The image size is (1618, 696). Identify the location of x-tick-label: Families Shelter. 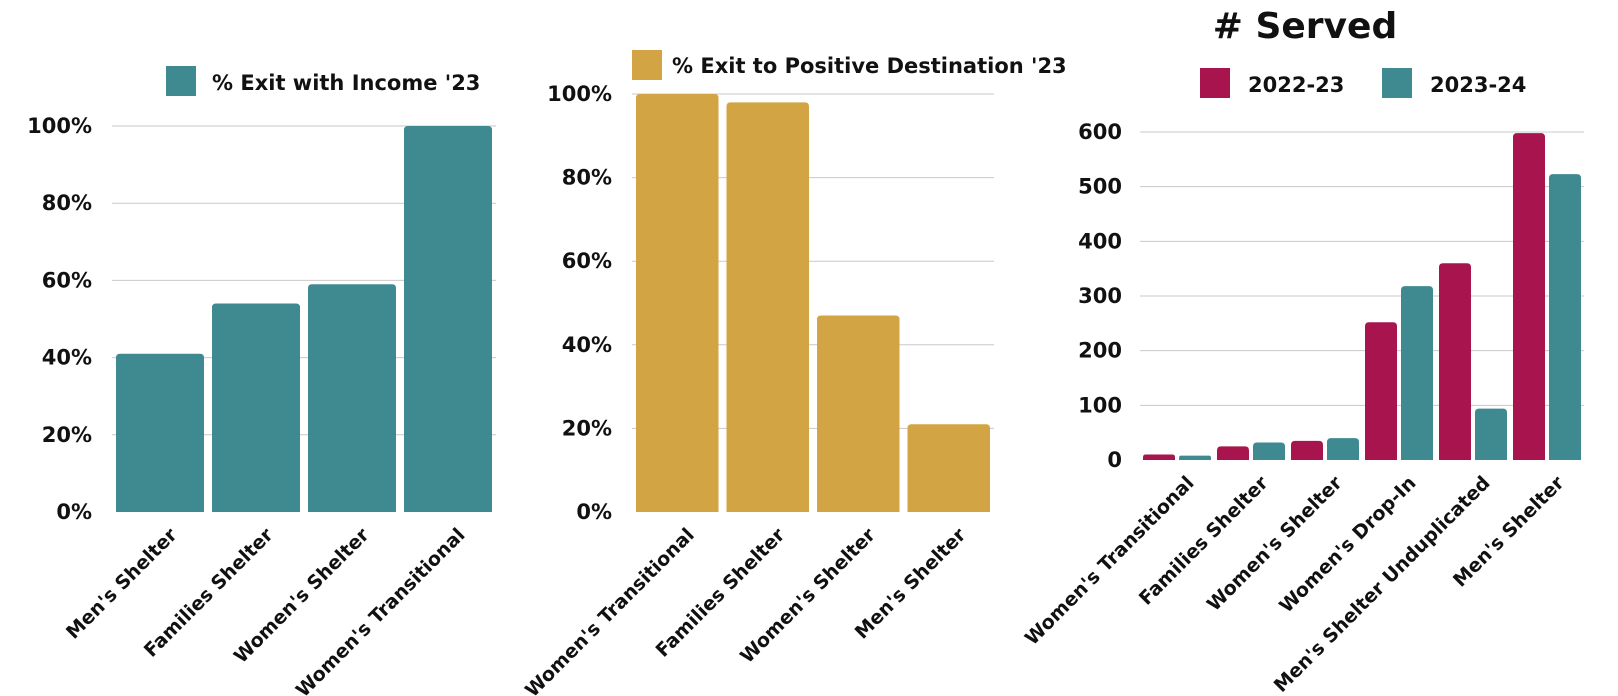
(1204, 541).